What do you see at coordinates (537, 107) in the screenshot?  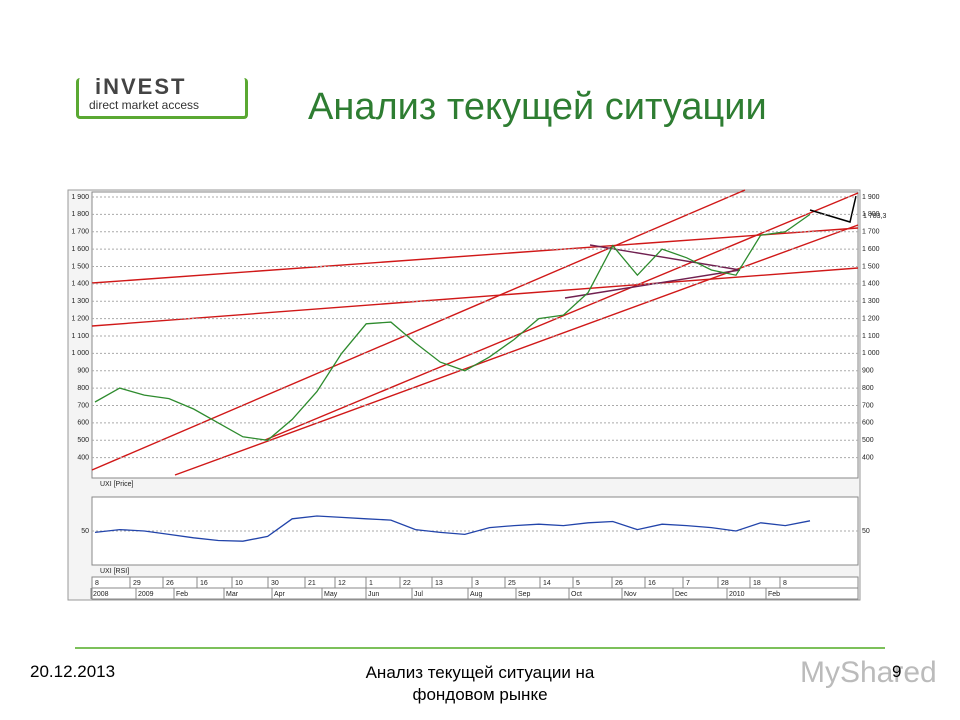 I see `slide-title: Анализ текущей ситуации` at bounding box center [537, 107].